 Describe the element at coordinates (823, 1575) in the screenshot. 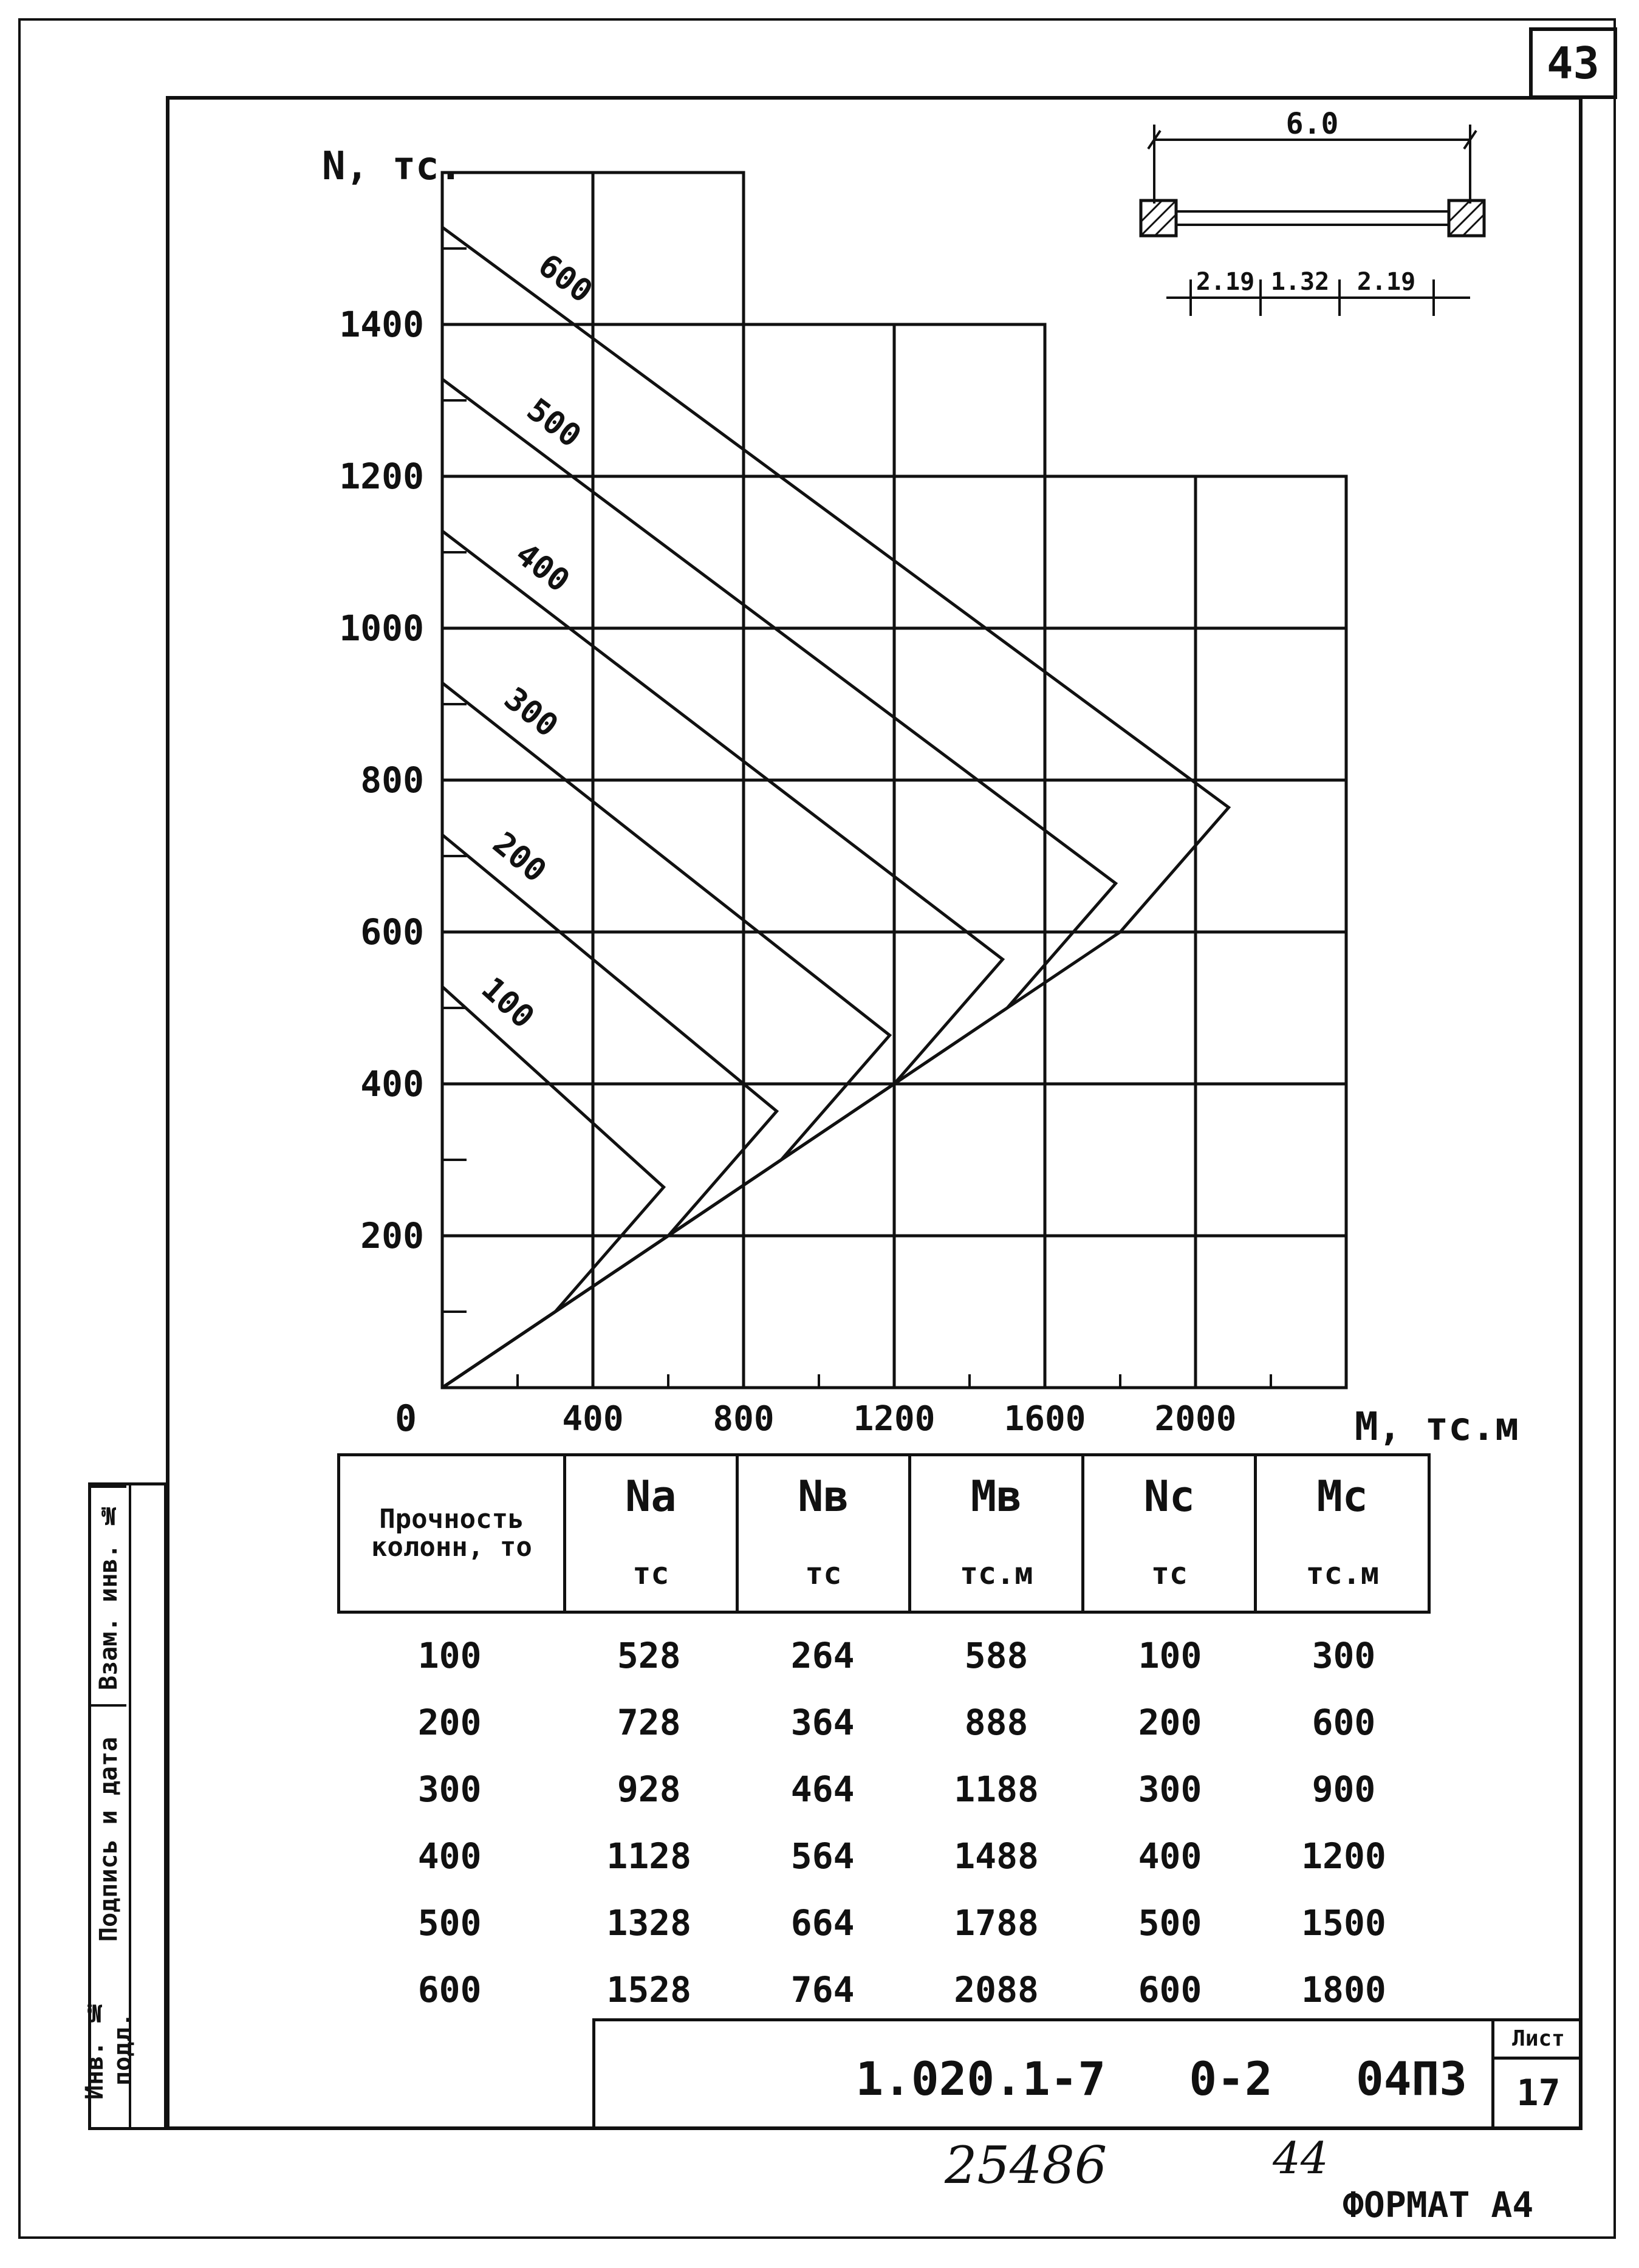

I see `unit-nv: тс` at that location.